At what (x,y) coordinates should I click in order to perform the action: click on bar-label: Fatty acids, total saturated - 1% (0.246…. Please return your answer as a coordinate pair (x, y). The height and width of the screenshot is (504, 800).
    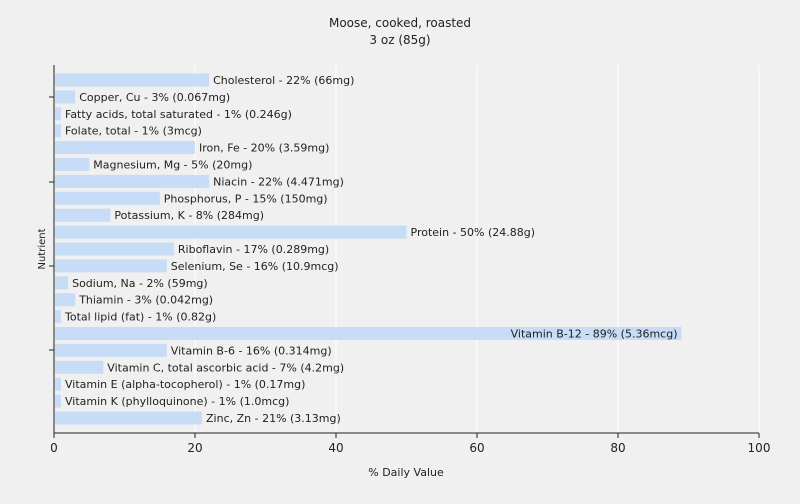
    Looking at the image, I should click on (178, 114).